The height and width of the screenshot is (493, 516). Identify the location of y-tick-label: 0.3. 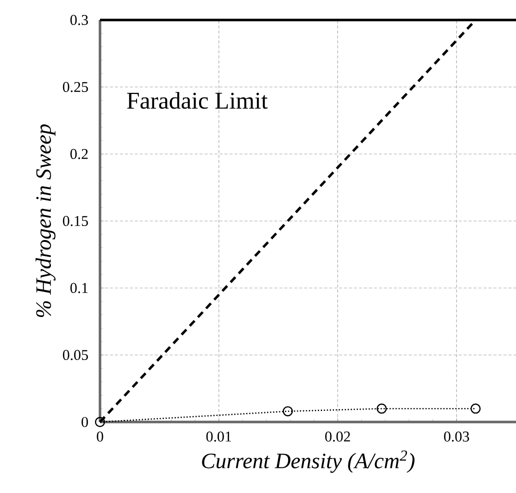
(79, 20).